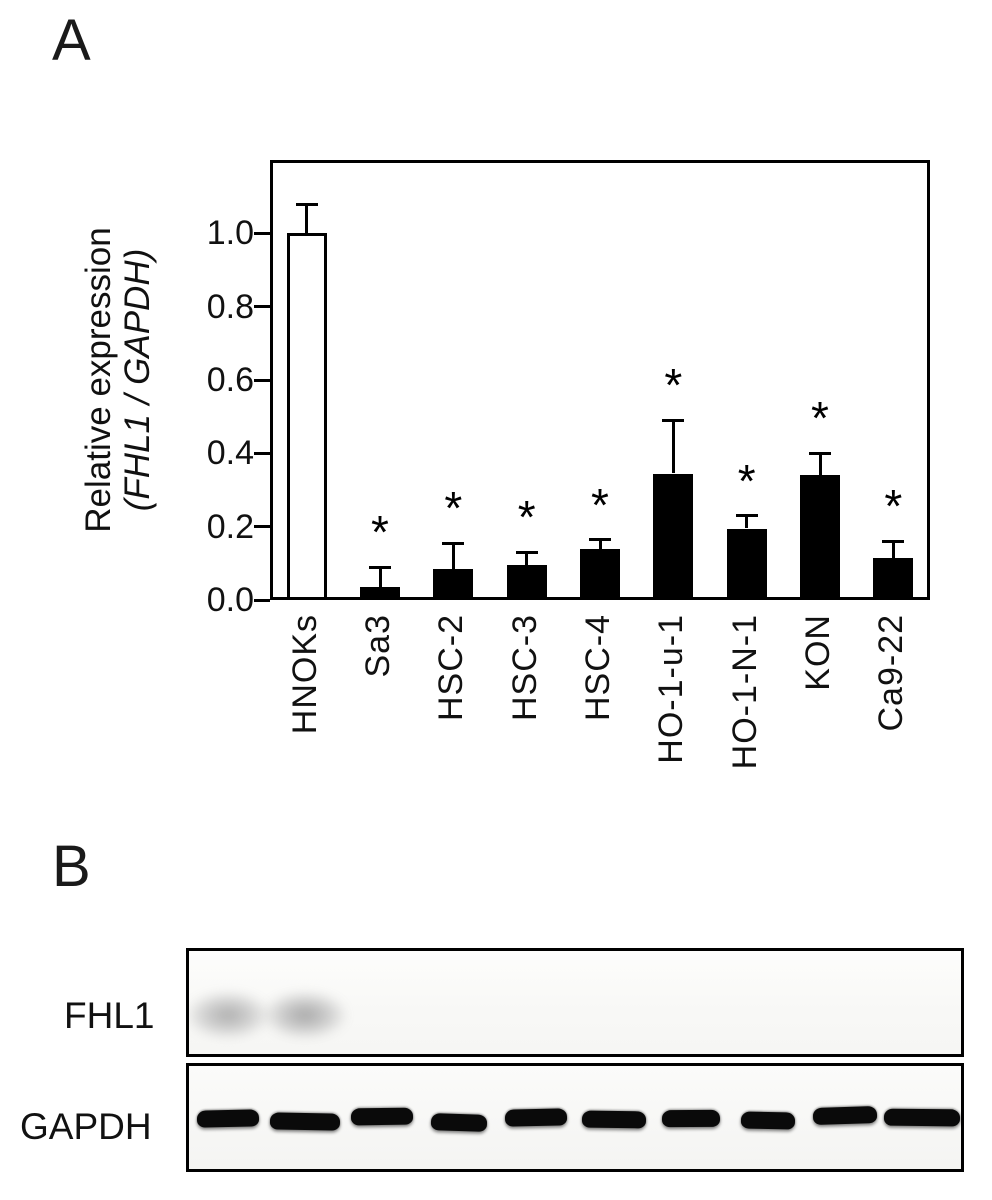 This screenshot has width=992, height=1200. What do you see at coordinates (71, 866) in the screenshot?
I see `panel-b-label: B` at bounding box center [71, 866].